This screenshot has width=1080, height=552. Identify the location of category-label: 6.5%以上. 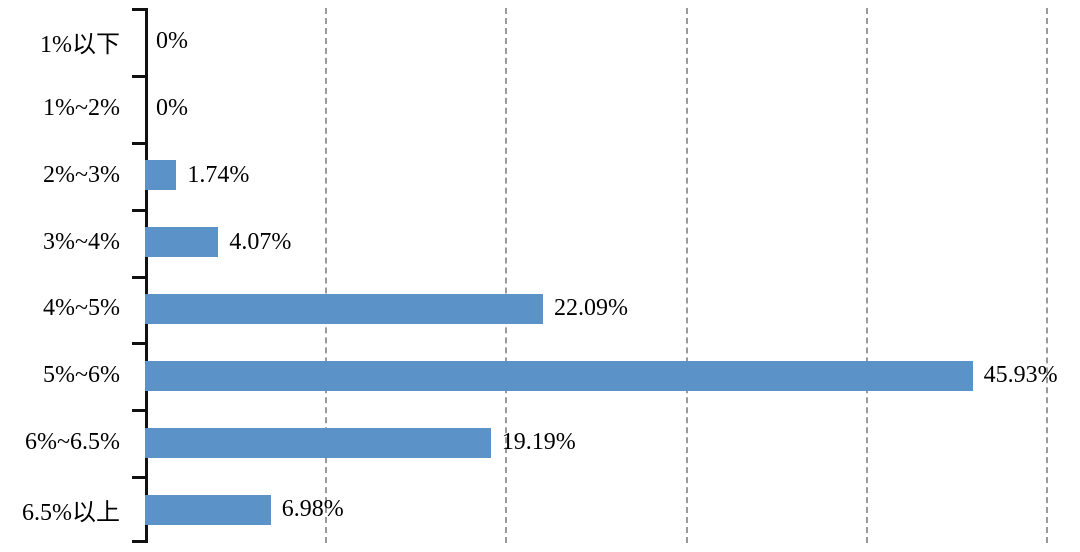
(71, 513).